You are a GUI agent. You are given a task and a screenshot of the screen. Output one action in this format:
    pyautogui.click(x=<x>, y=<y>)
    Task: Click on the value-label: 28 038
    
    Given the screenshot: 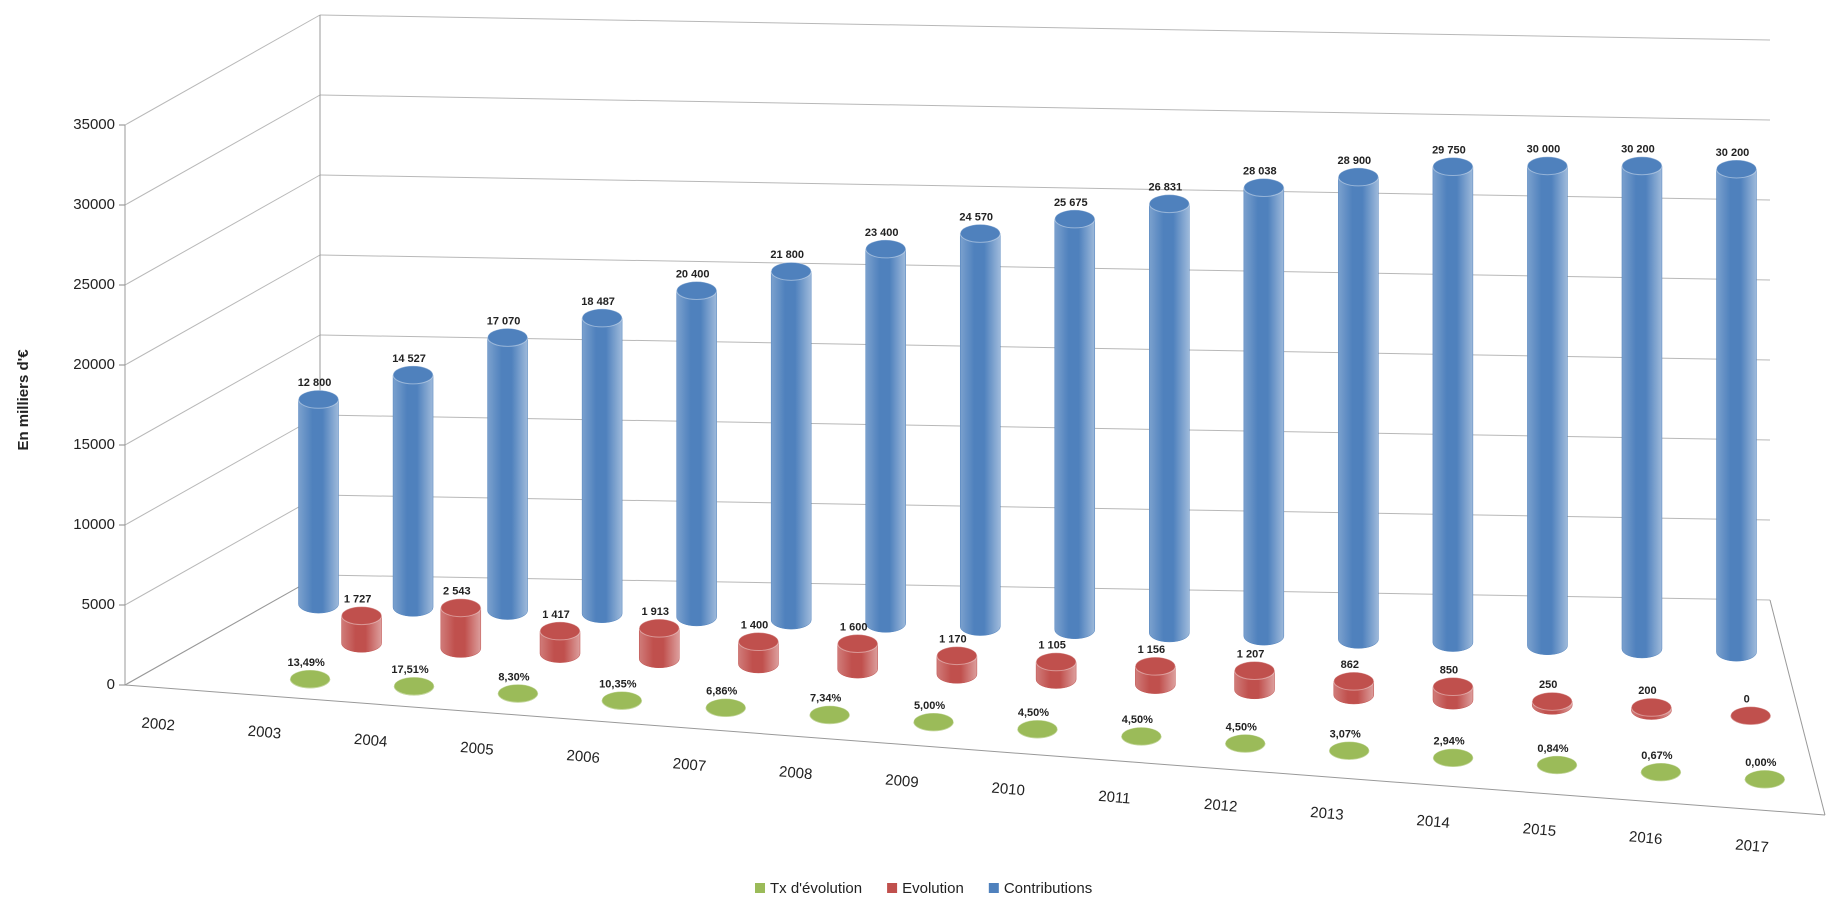 What is the action you would take?
    pyautogui.click(x=1260, y=171)
    